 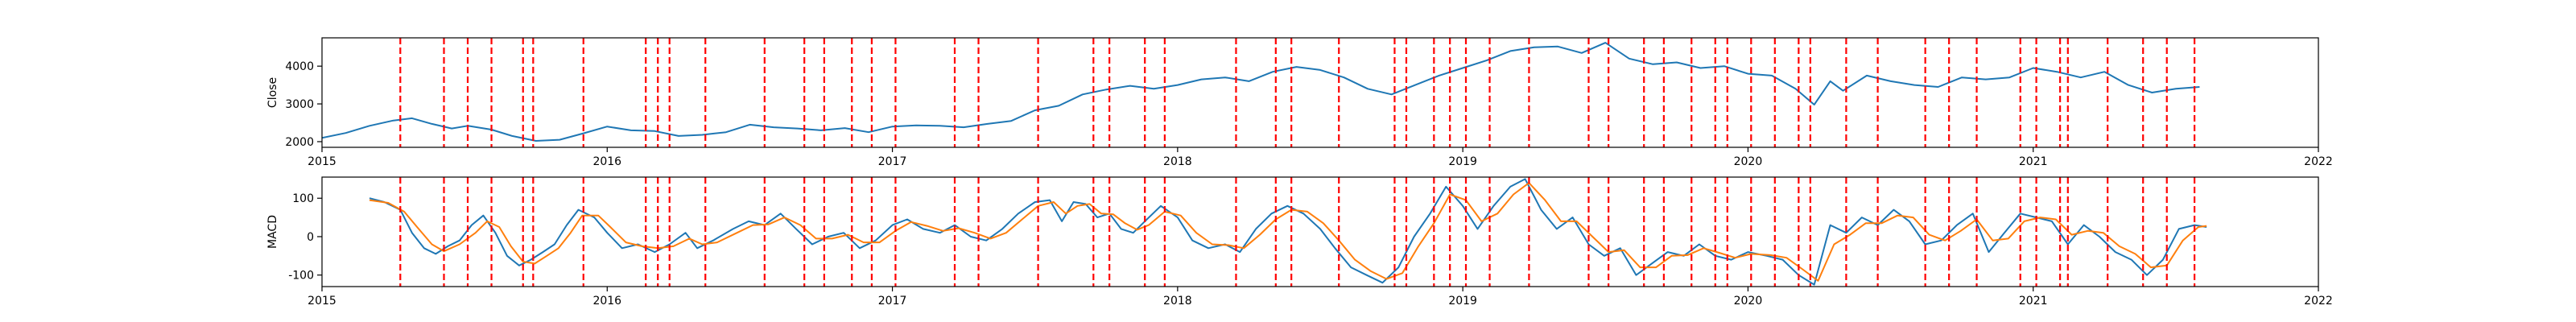 I want to click on y-tick-label: -100, so click(x=301, y=276).